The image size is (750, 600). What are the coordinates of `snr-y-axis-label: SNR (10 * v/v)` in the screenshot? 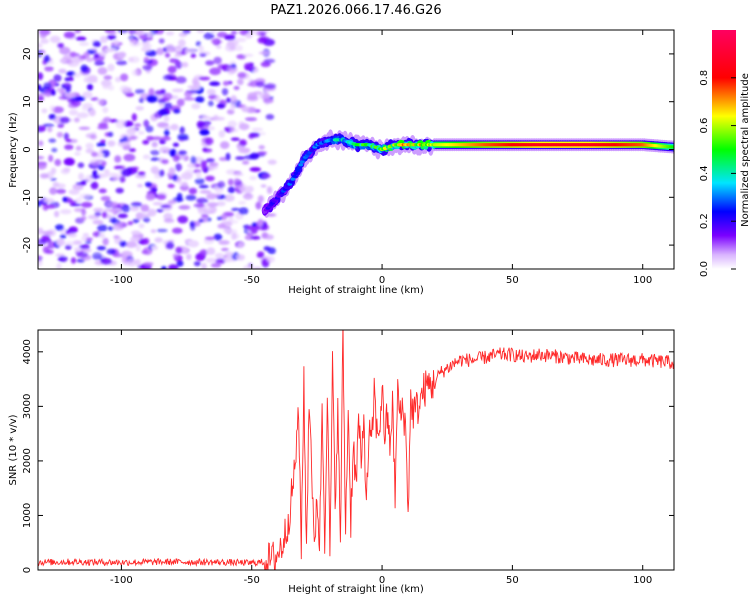 It's located at (13, 449).